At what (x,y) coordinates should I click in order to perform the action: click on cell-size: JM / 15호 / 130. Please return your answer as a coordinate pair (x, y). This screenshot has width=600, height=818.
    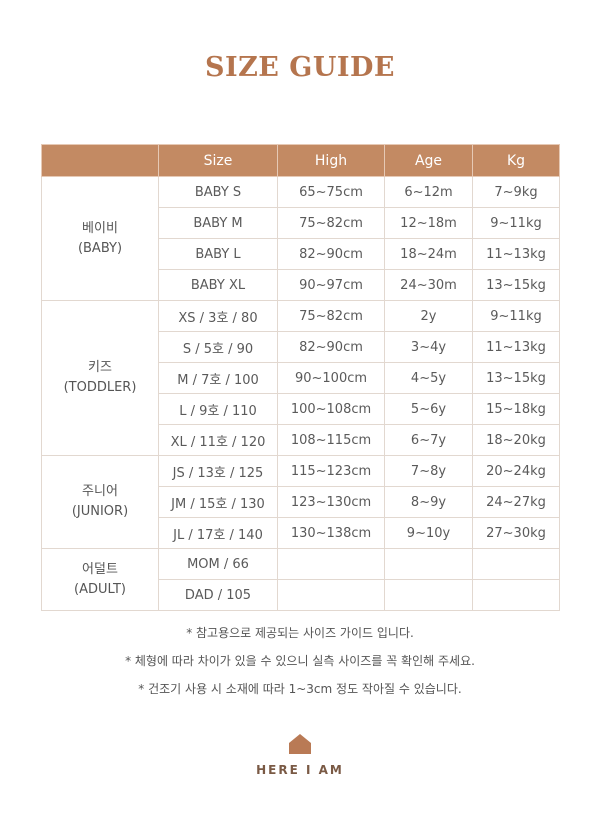
    Looking at the image, I should click on (218, 502).